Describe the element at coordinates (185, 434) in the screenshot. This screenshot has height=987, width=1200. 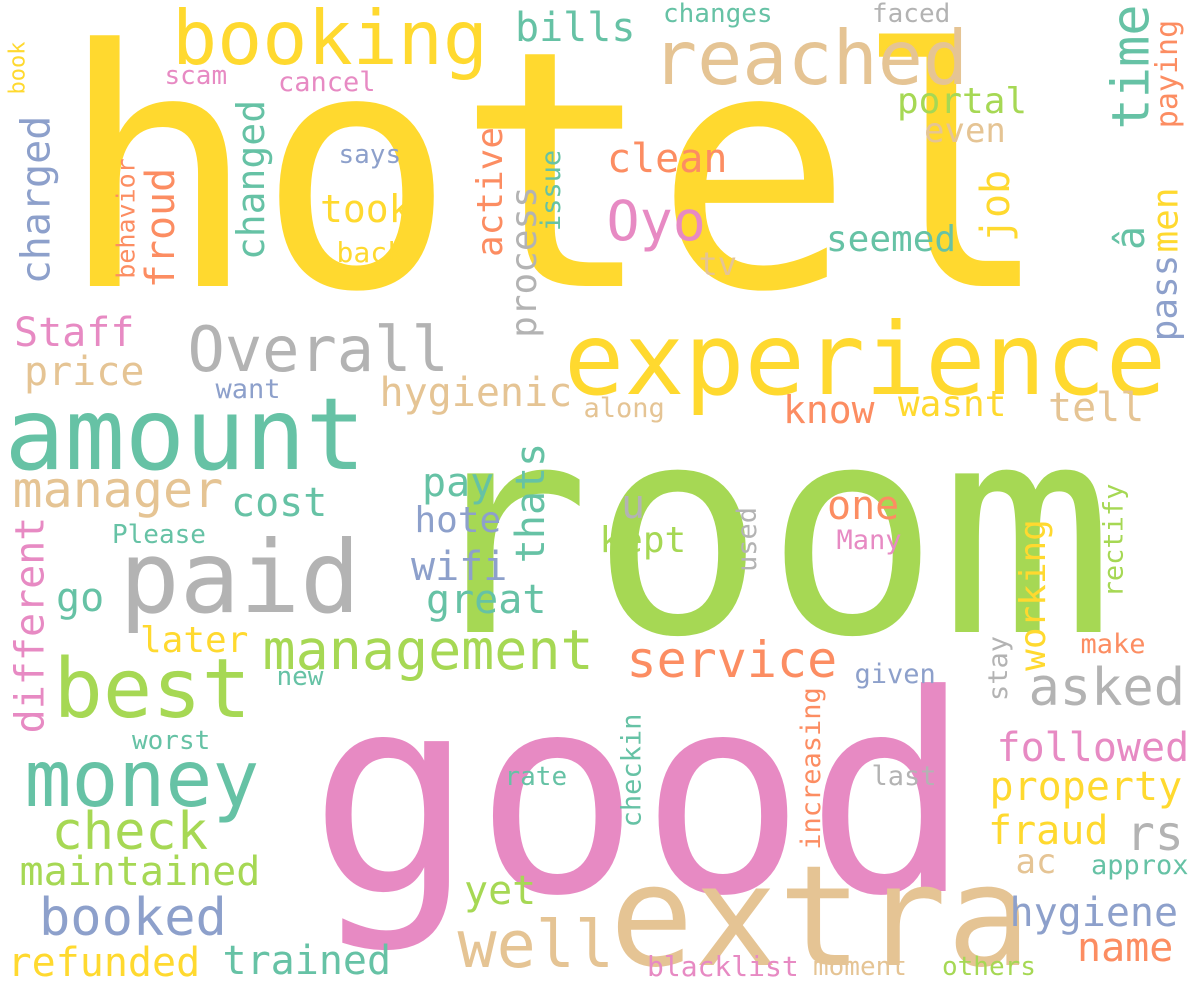
I see `word-amount: amount` at that location.